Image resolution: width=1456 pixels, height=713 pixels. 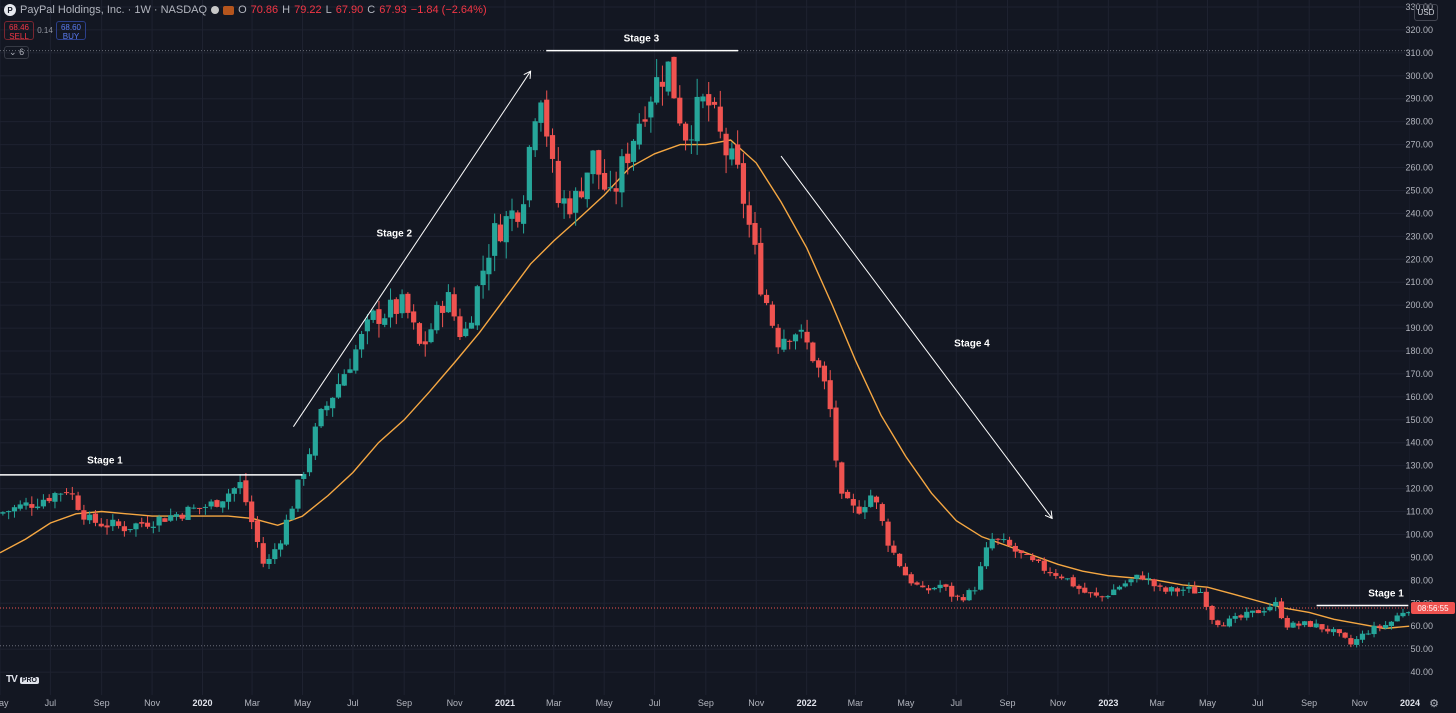 What do you see at coordinates (1434, 704) in the screenshot?
I see `gear-icon: ⚙` at bounding box center [1434, 704].